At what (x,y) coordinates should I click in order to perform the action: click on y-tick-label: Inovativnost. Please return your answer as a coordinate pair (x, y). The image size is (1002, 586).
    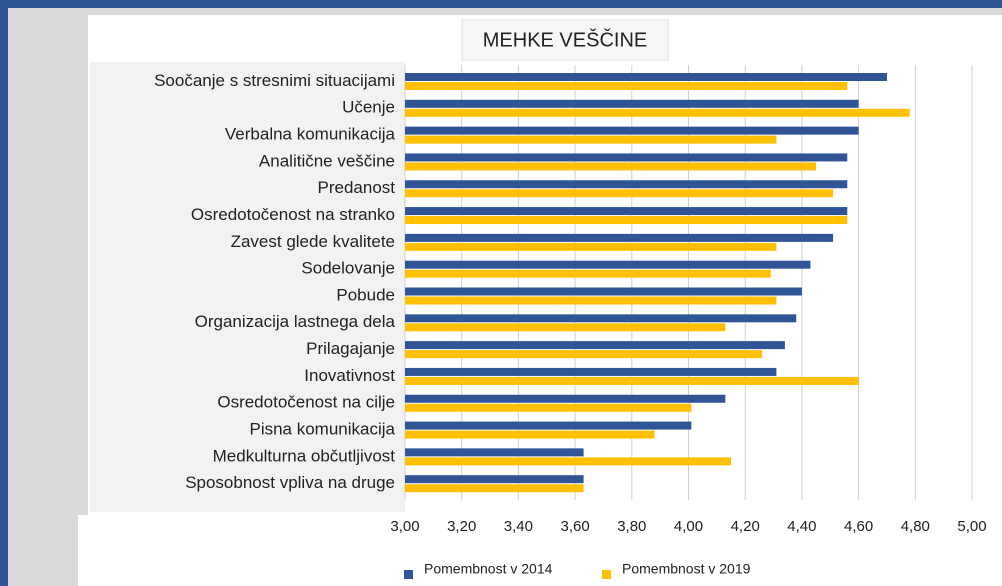
    Looking at the image, I should click on (349, 375).